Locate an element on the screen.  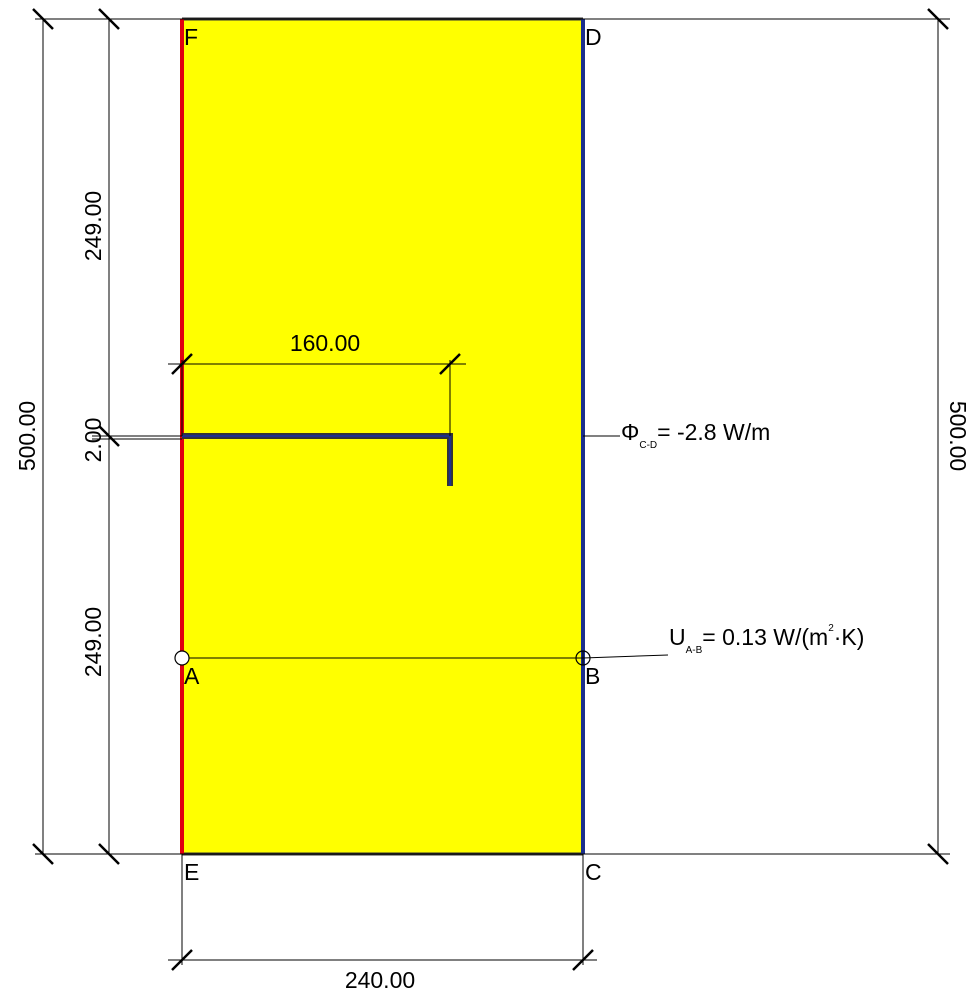
dim-label-left-total: 500.00 is located at coordinates (27, 436).